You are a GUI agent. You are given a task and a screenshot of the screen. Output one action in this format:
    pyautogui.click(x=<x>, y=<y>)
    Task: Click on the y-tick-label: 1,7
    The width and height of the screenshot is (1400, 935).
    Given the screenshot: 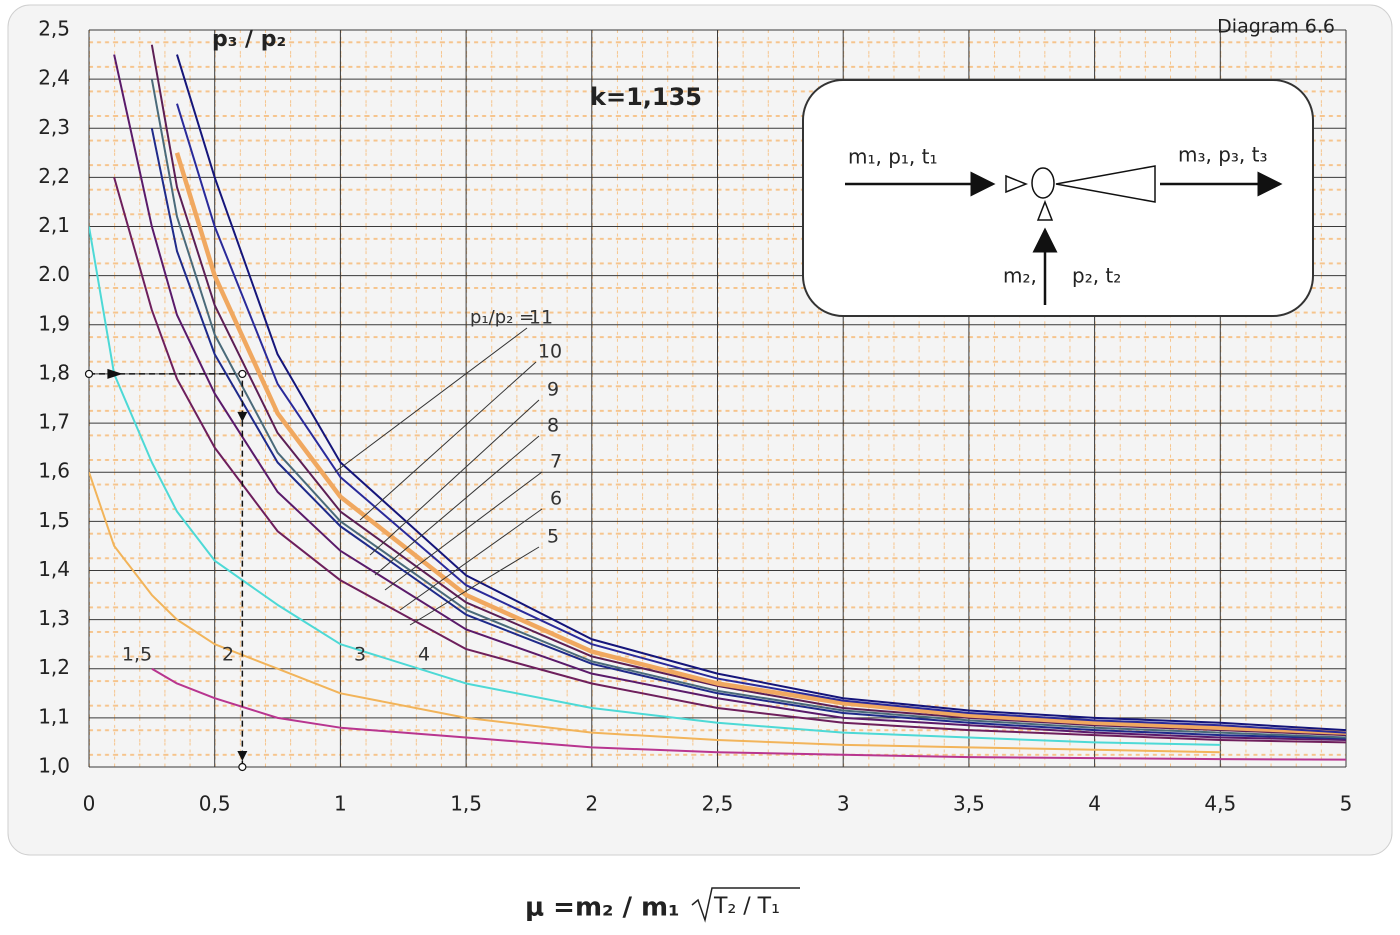 What is the action you would take?
    pyautogui.click(x=54, y=422)
    